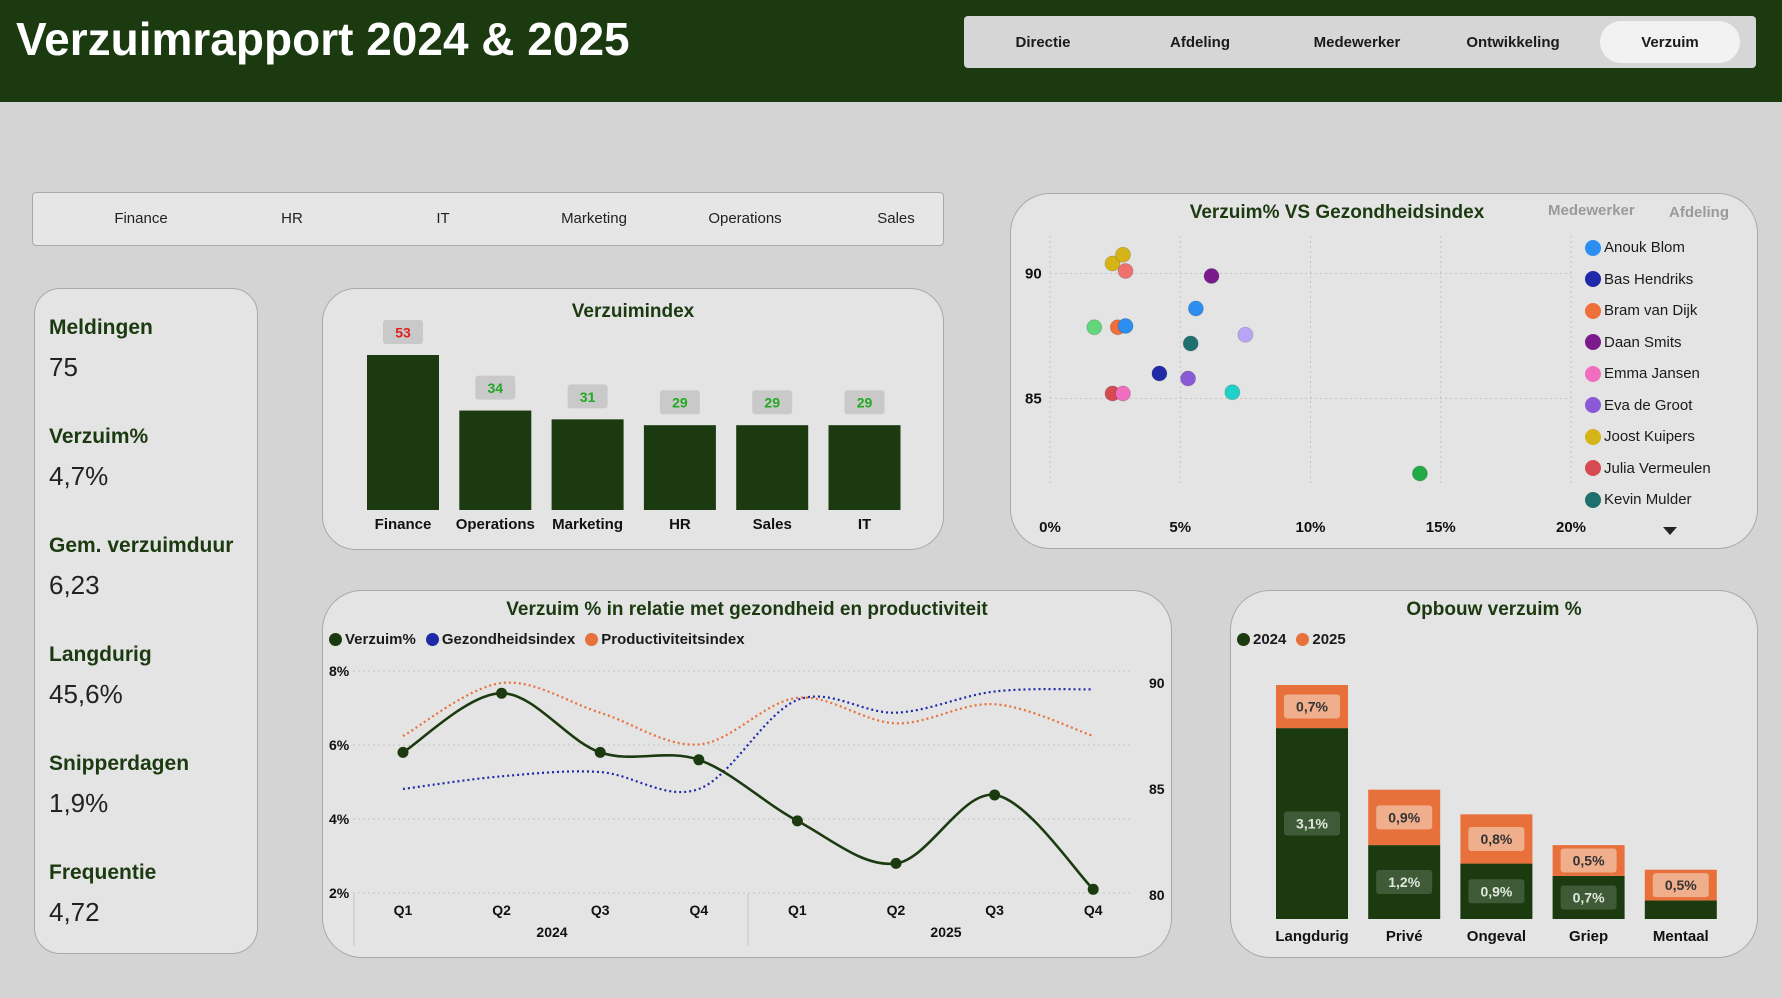 The width and height of the screenshot is (1782, 998). I want to click on legend-item: Bas Hendriks, so click(1667, 280).